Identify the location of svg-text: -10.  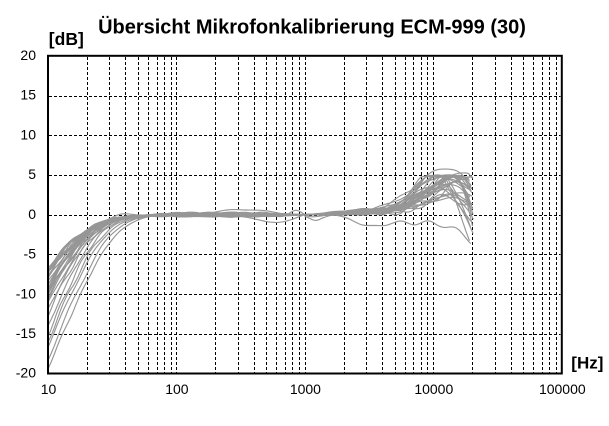
(26, 293).